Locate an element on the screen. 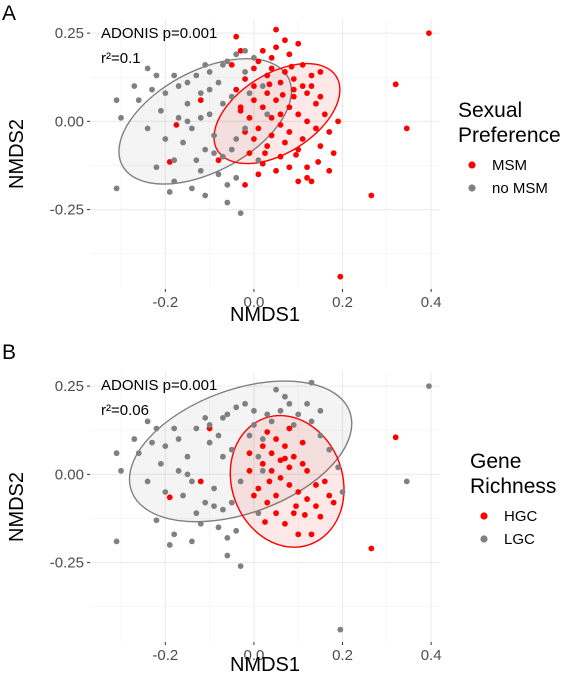  adonis-annotation: ADONIS p=0.001 is located at coordinates (159, 385).